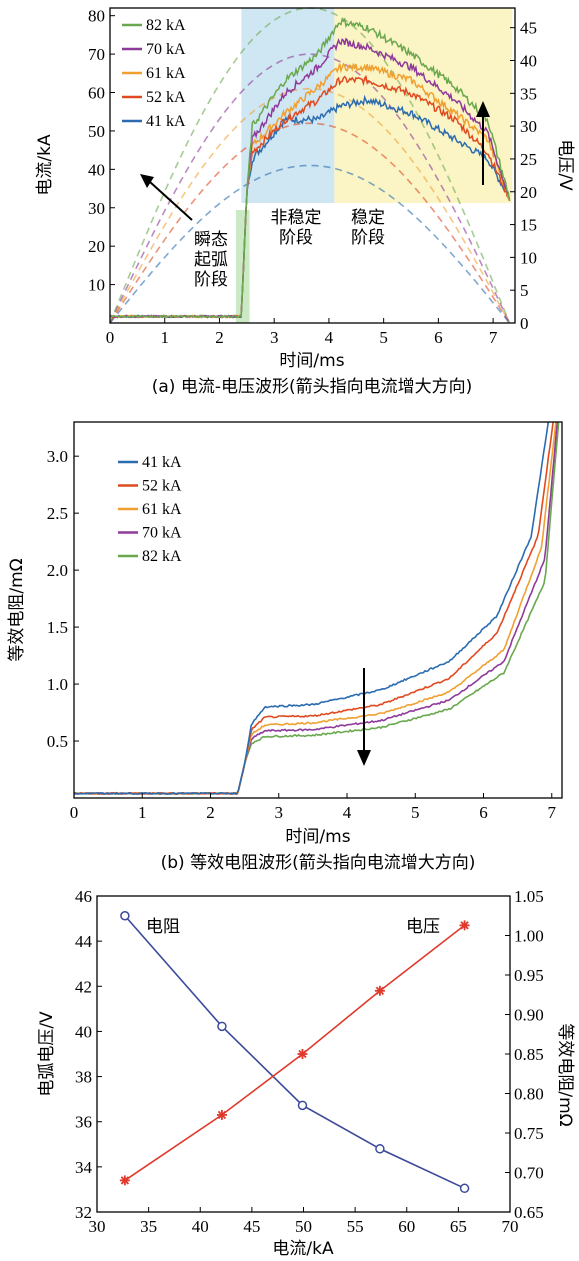  What do you see at coordinates (96, 16) in the screenshot?
I see `panel-a-ytick: 80` at bounding box center [96, 16].